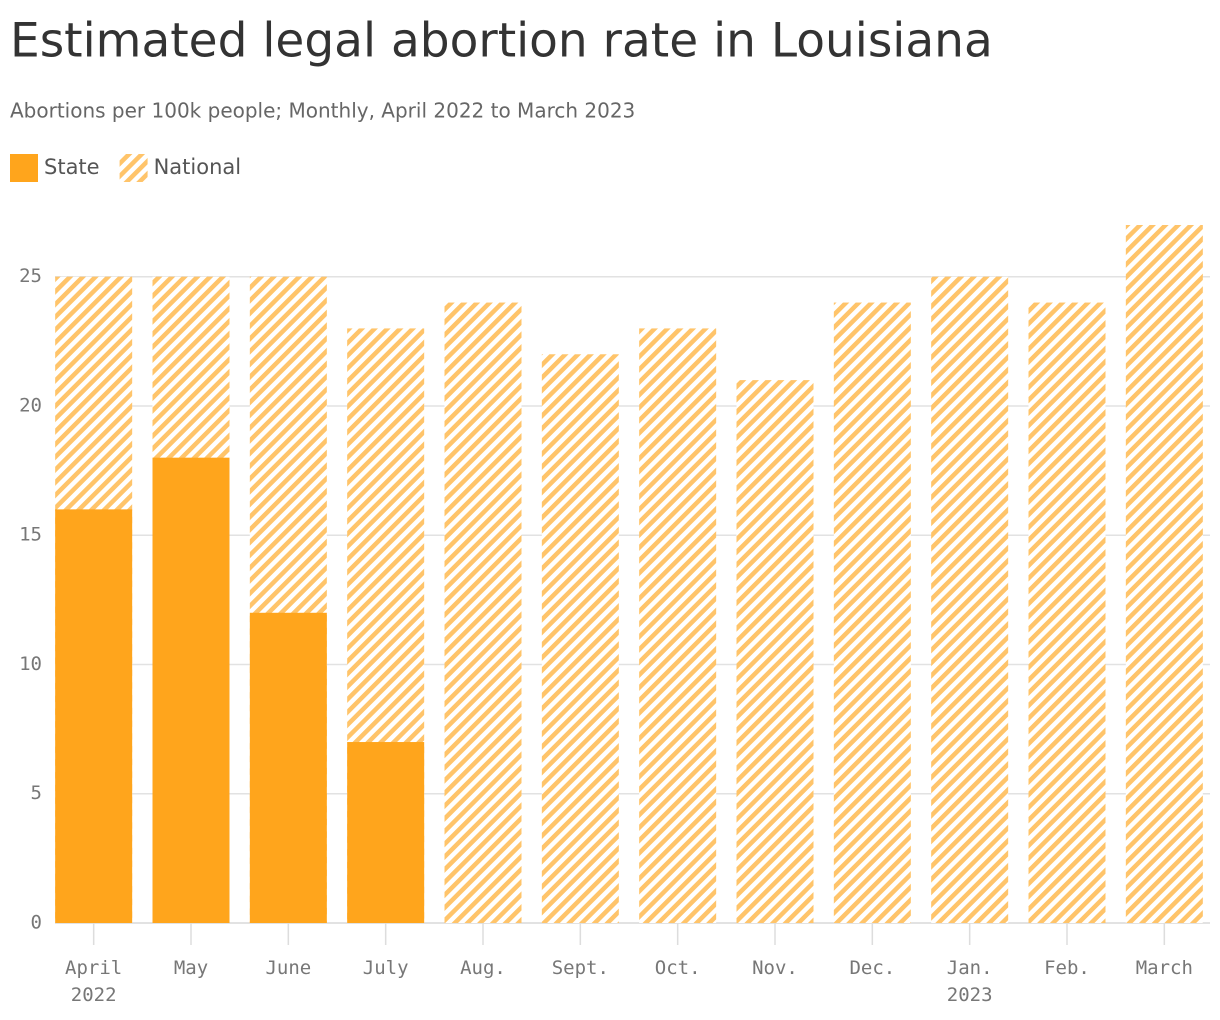 This screenshot has width=1220, height=1020. I want to click on x-tick-label: June, so click(288, 968).